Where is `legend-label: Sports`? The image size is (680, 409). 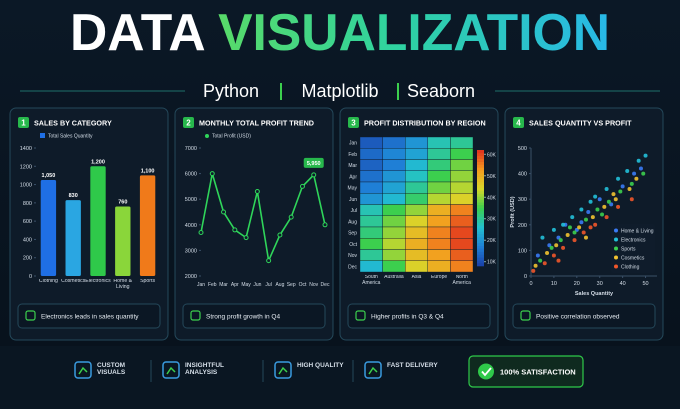 legend-label: Sports is located at coordinates (628, 250).